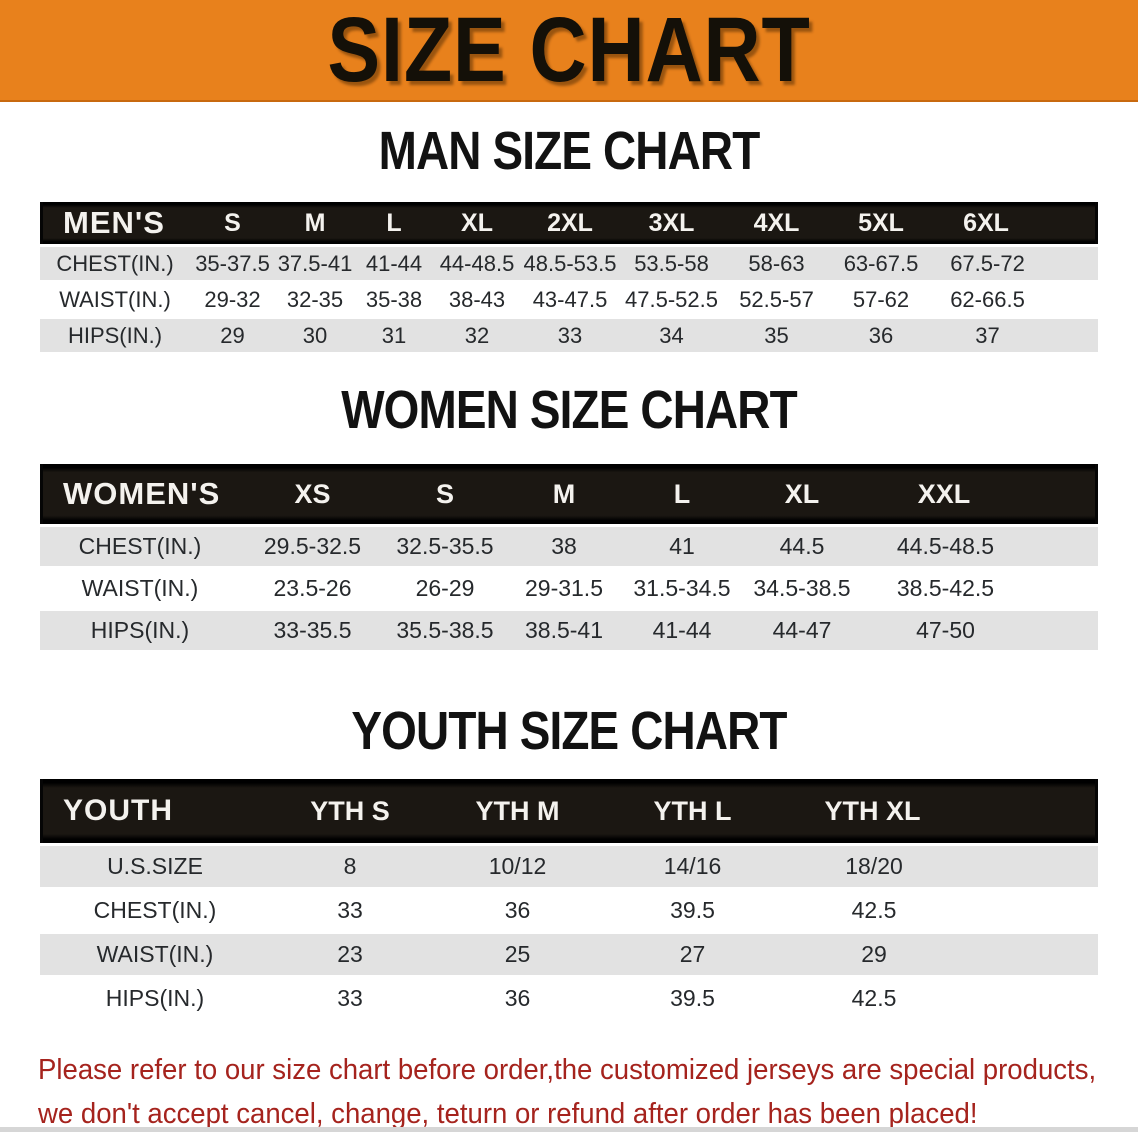 The width and height of the screenshot is (1138, 1136). I want to click on size-value: 44-48.5, so click(477, 263).